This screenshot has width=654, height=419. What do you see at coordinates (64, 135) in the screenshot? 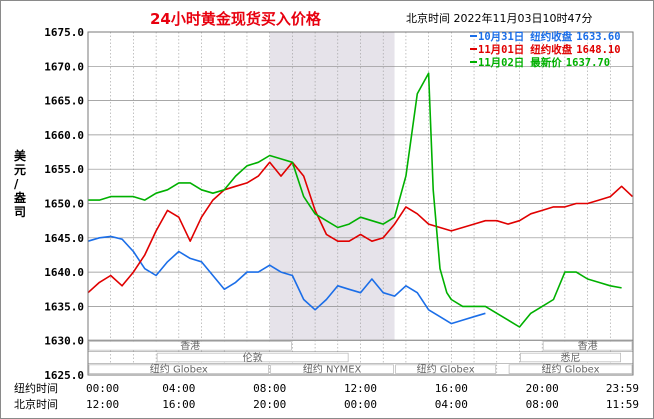
I see `y-tick-label: 1660.0` at bounding box center [64, 135].